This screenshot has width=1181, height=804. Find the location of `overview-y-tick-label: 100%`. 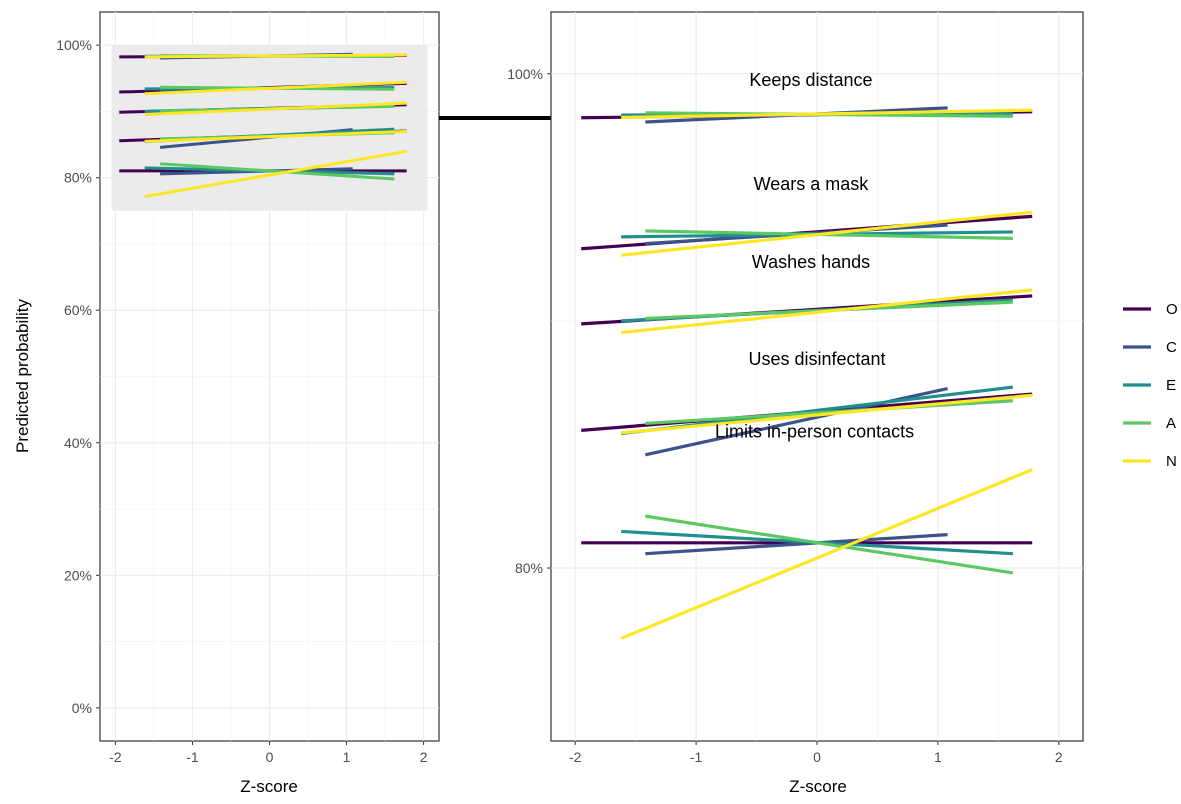

overview-y-tick-label: 100% is located at coordinates (74, 45).